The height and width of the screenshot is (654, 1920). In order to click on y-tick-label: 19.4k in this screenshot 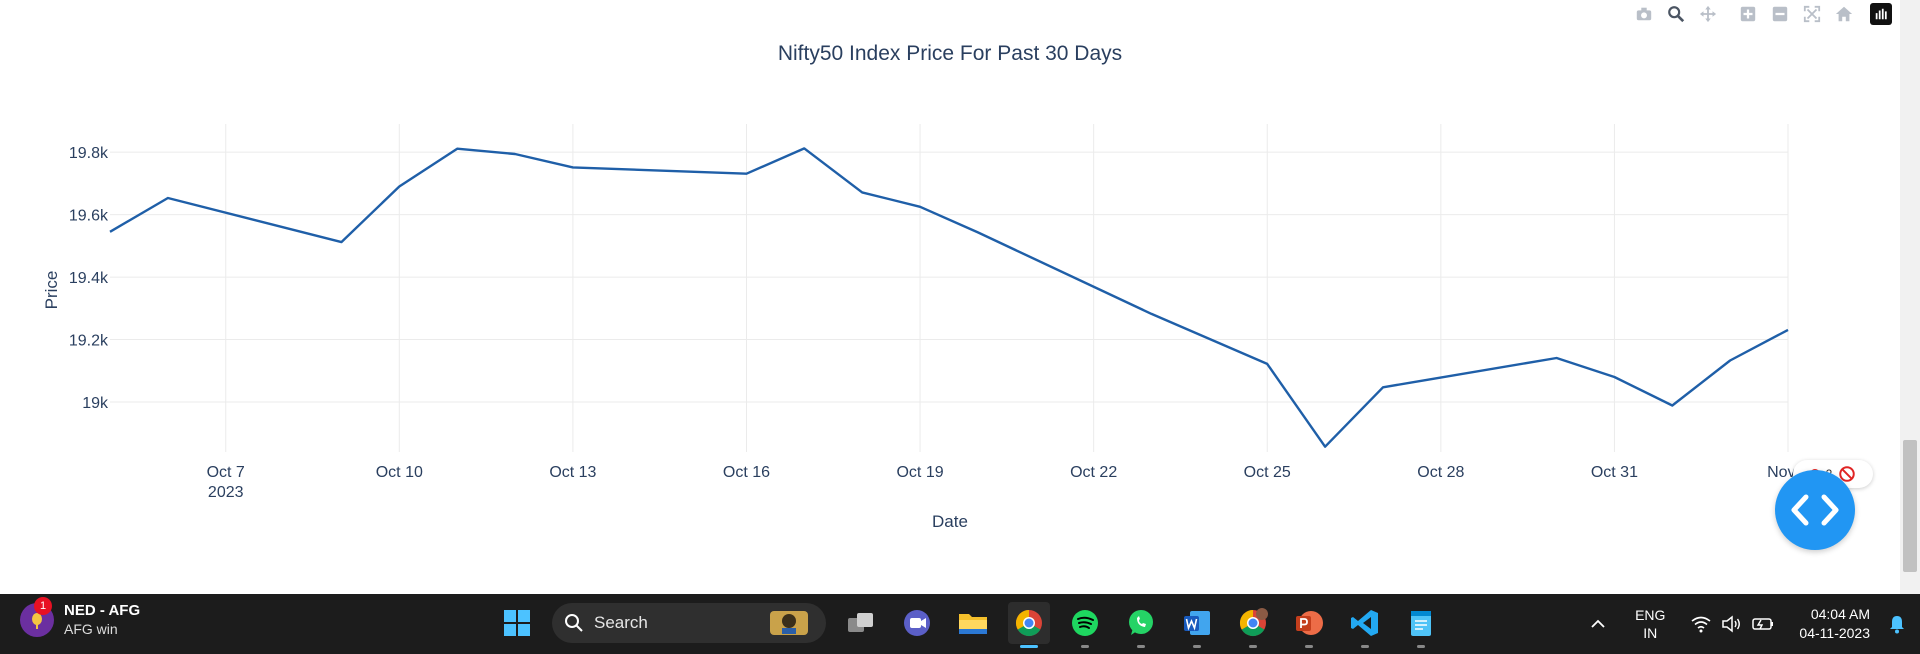, I will do `click(89, 278)`.